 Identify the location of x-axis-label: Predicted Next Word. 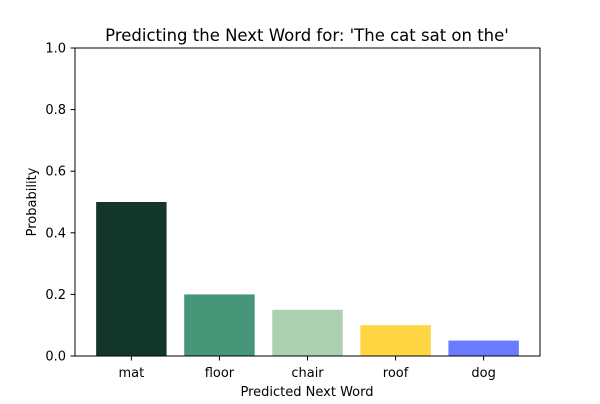
(307, 392).